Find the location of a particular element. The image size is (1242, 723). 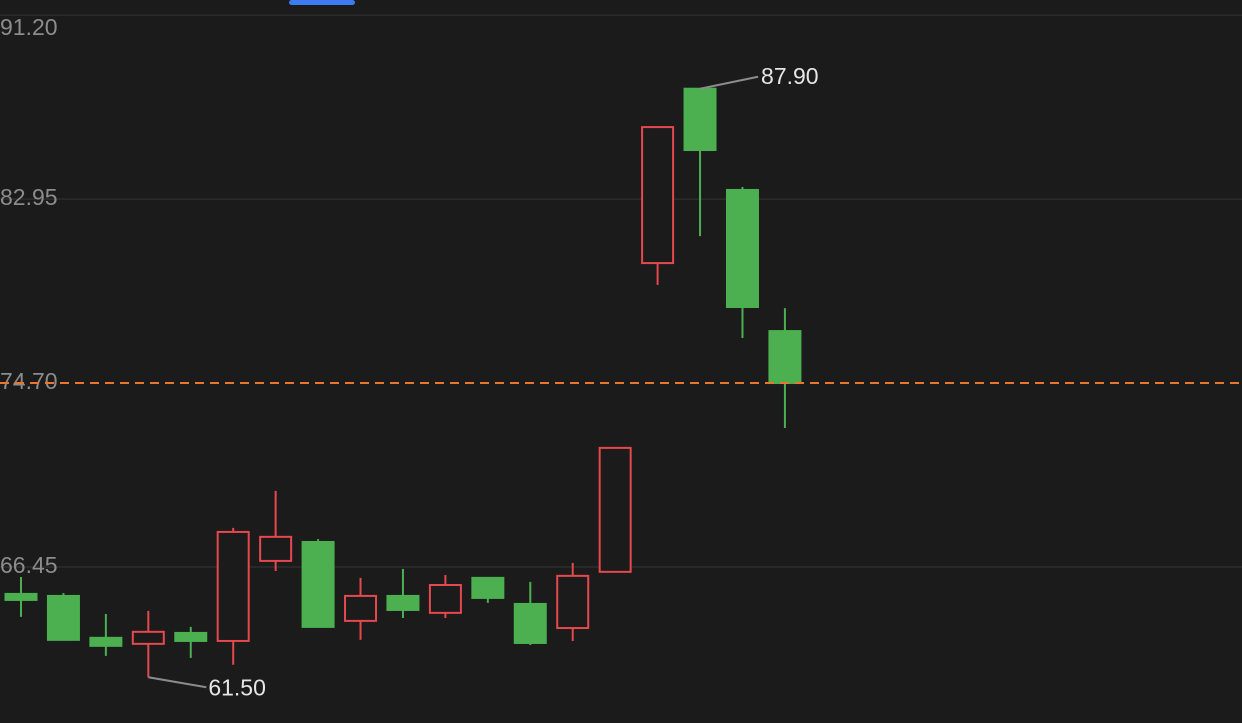

y-tick-label: 66.45 is located at coordinates (29, 565).